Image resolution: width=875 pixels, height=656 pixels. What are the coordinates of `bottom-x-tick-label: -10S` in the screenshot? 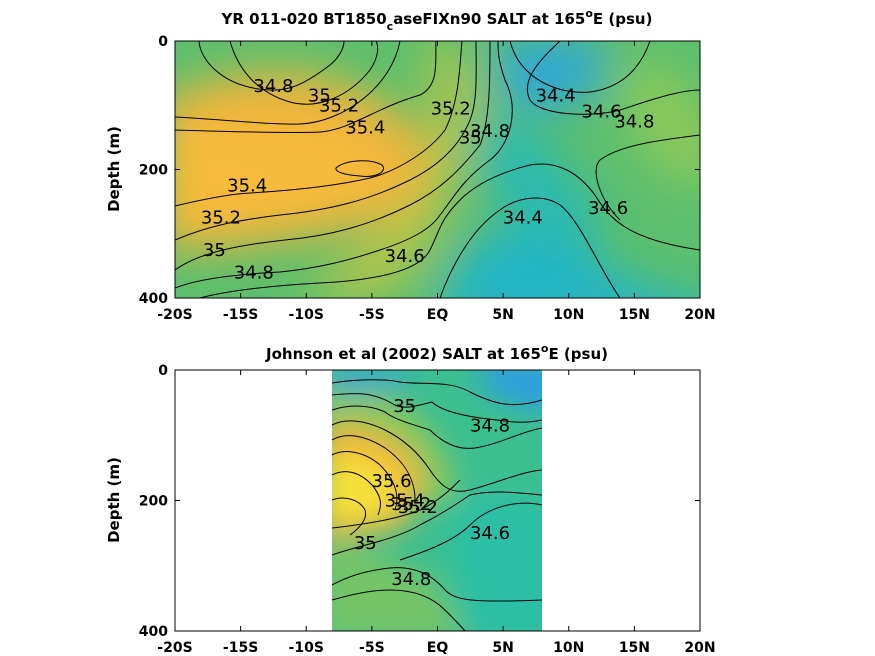 It's located at (306, 648).